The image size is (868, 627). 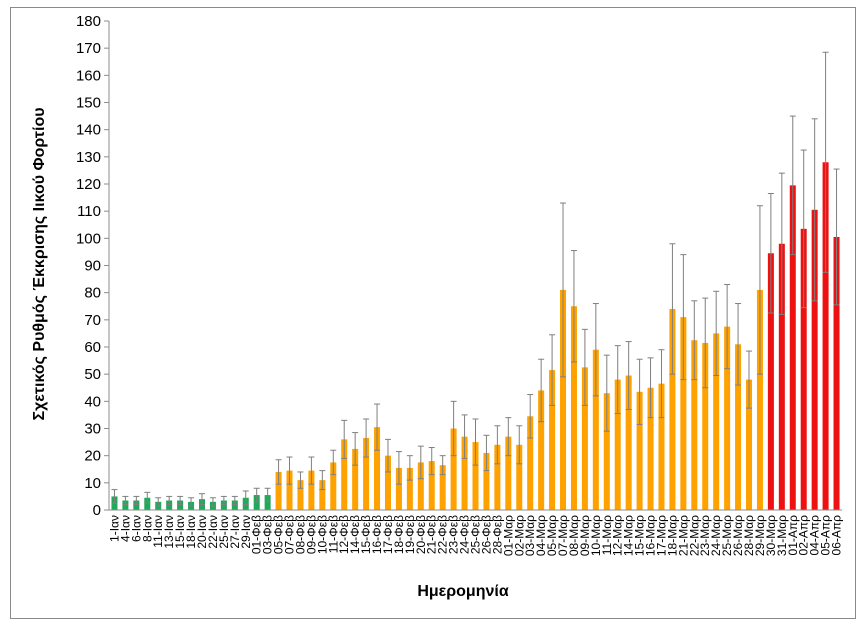 What do you see at coordinates (421, 534) in the screenshot?
I see `x-tick-label: 20-Φεβ` at bounding box center [421, 534].